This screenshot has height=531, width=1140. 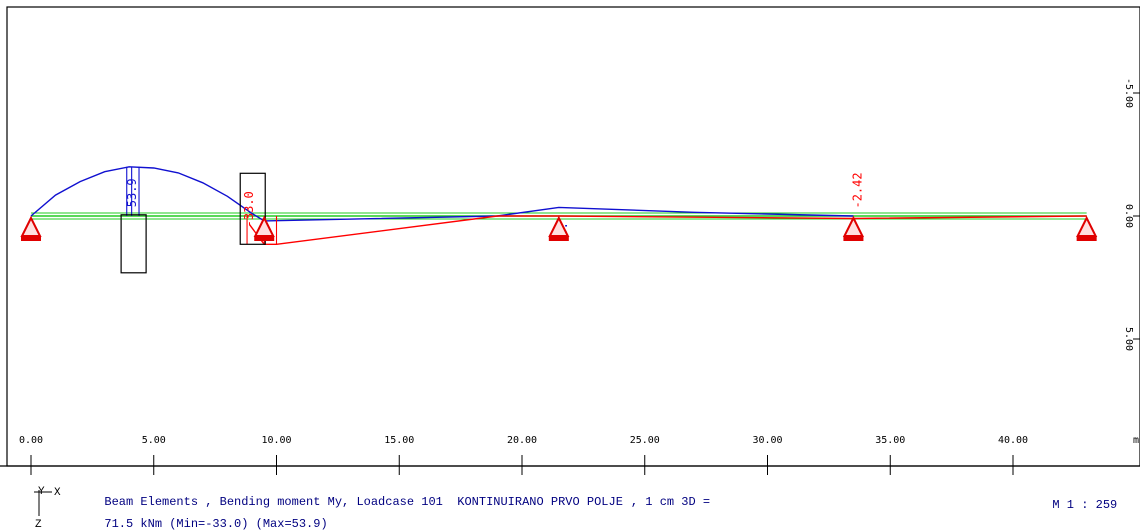 What do you see at coordinates (1136, 440) in the screenshot?
I see `x-unit-label: m` at bounding box center [1136, 440].